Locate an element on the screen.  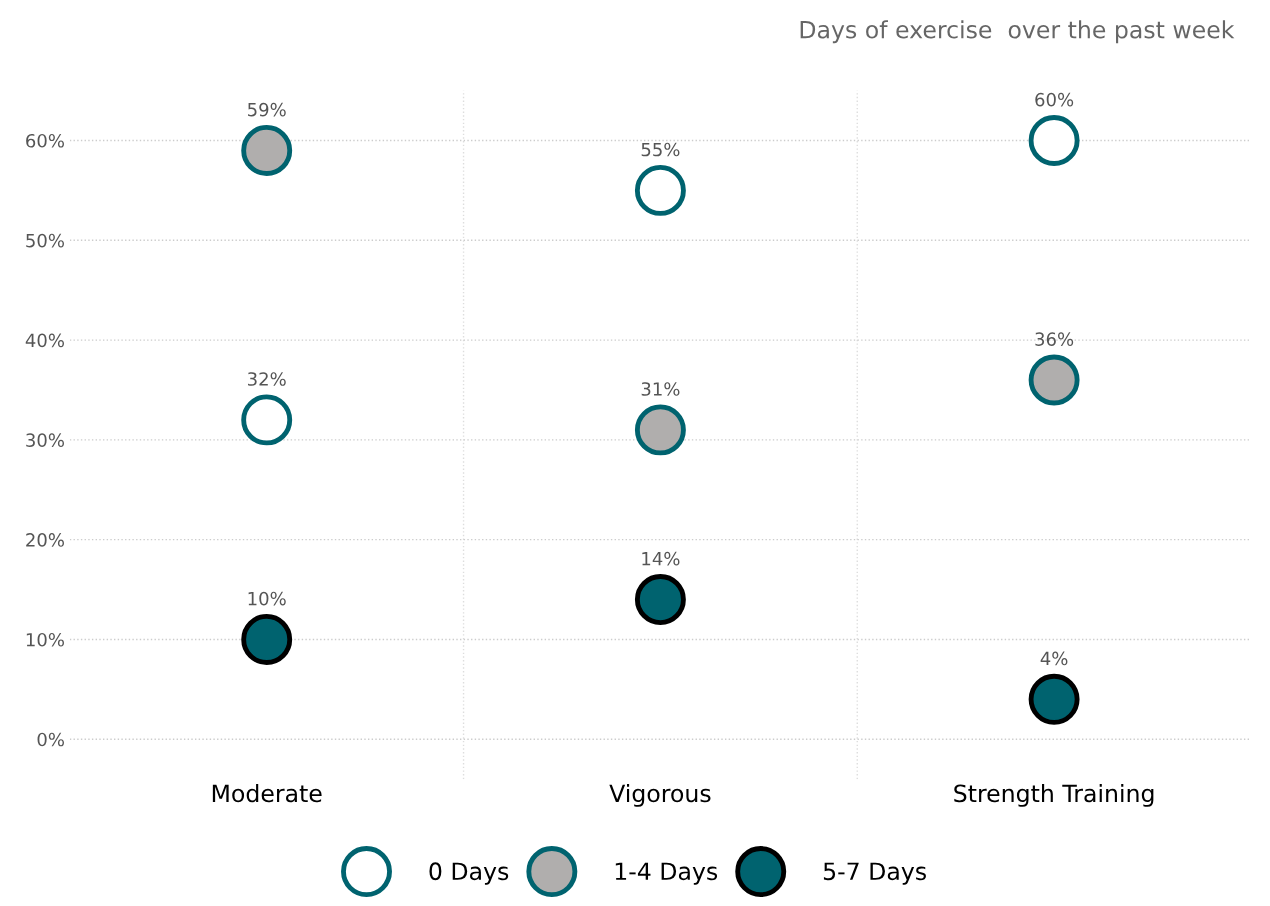
data-label: 10% is located at coordinates (267, 598).